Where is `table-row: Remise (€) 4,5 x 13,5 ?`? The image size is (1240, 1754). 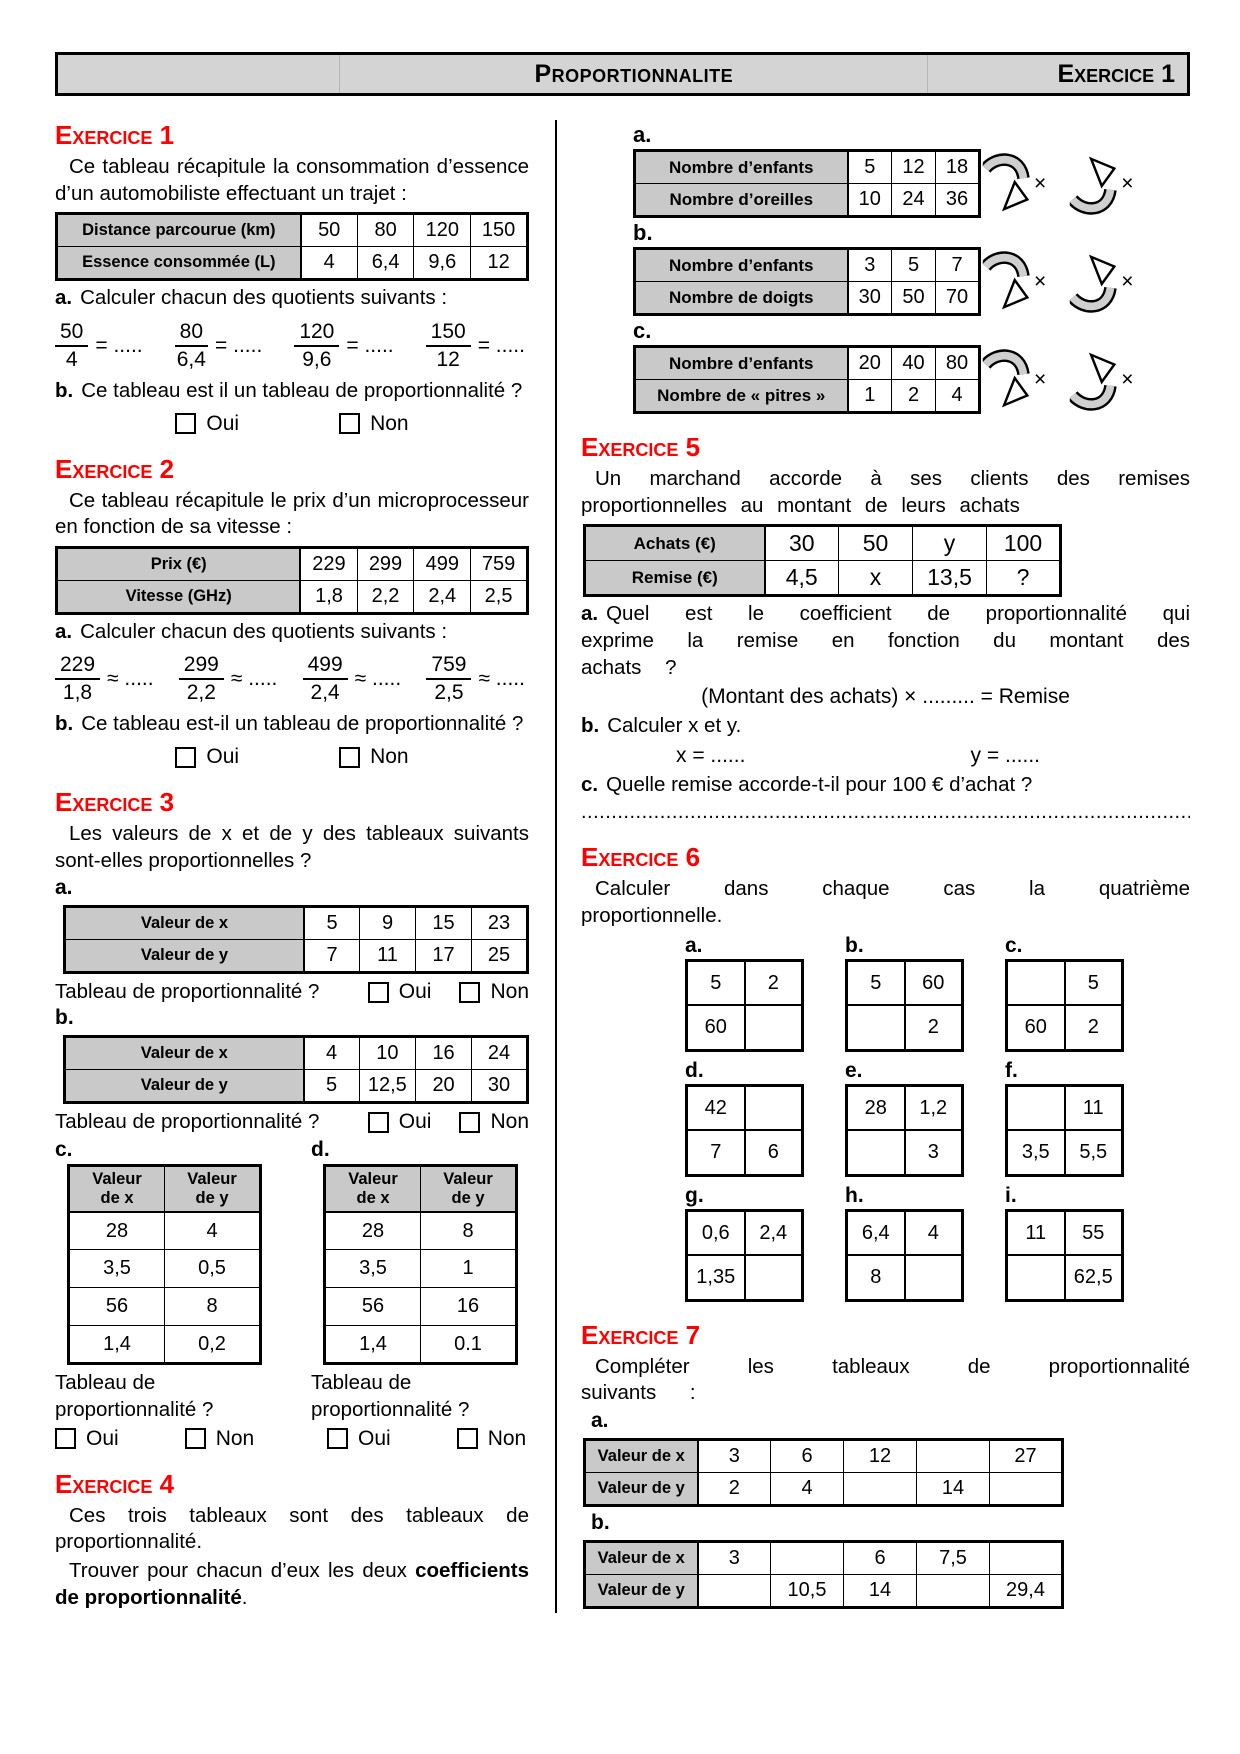
table-row: Remise (€) 4,5 x 13,5 ? is located at coordinates (822, 578).